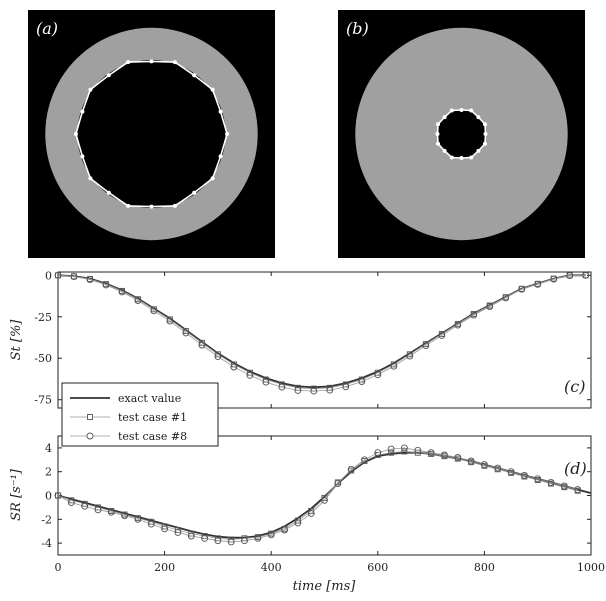  Describe the element at coordinates (574, 386) in the screenshot. I see `chart-c-label: (c)` at that location.